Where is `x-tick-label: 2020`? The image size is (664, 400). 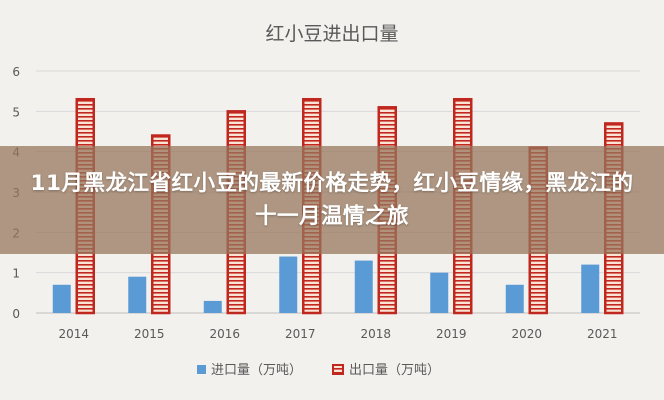
x-tick-label: 2020 is located at coordinates (526, 334).